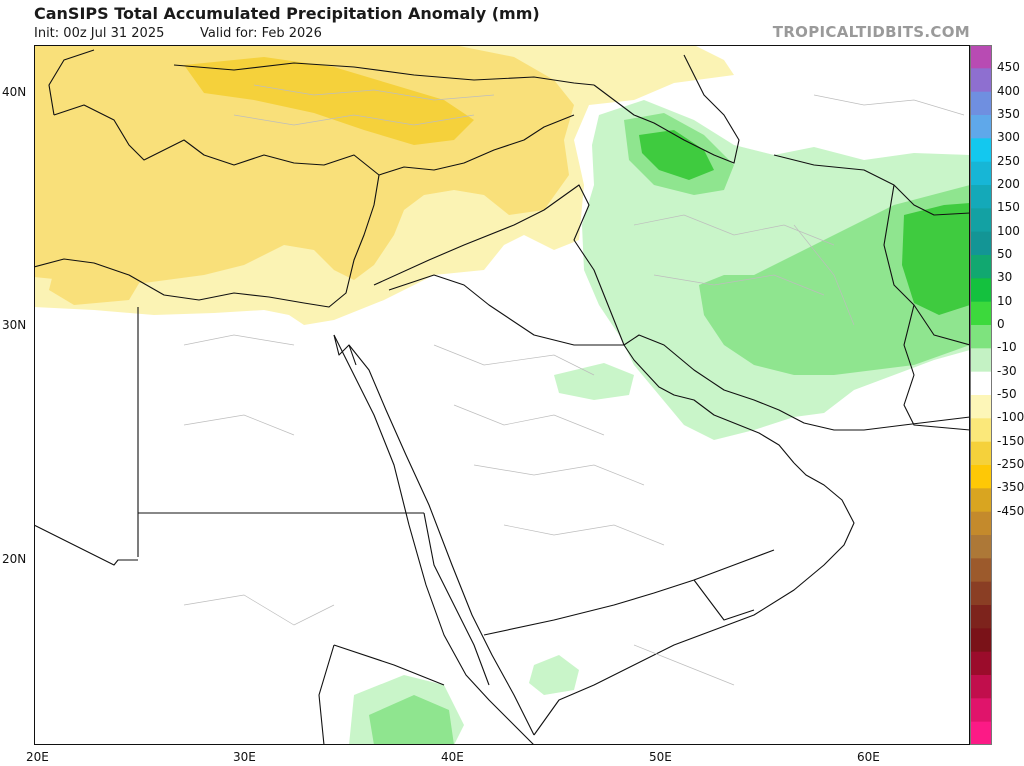 Image resolution: width=1024 pixels, height=766 pixels. Describe the element at coordinates (1010, 510) in the screenshot. I see `colorbar-label: -450` at that location.